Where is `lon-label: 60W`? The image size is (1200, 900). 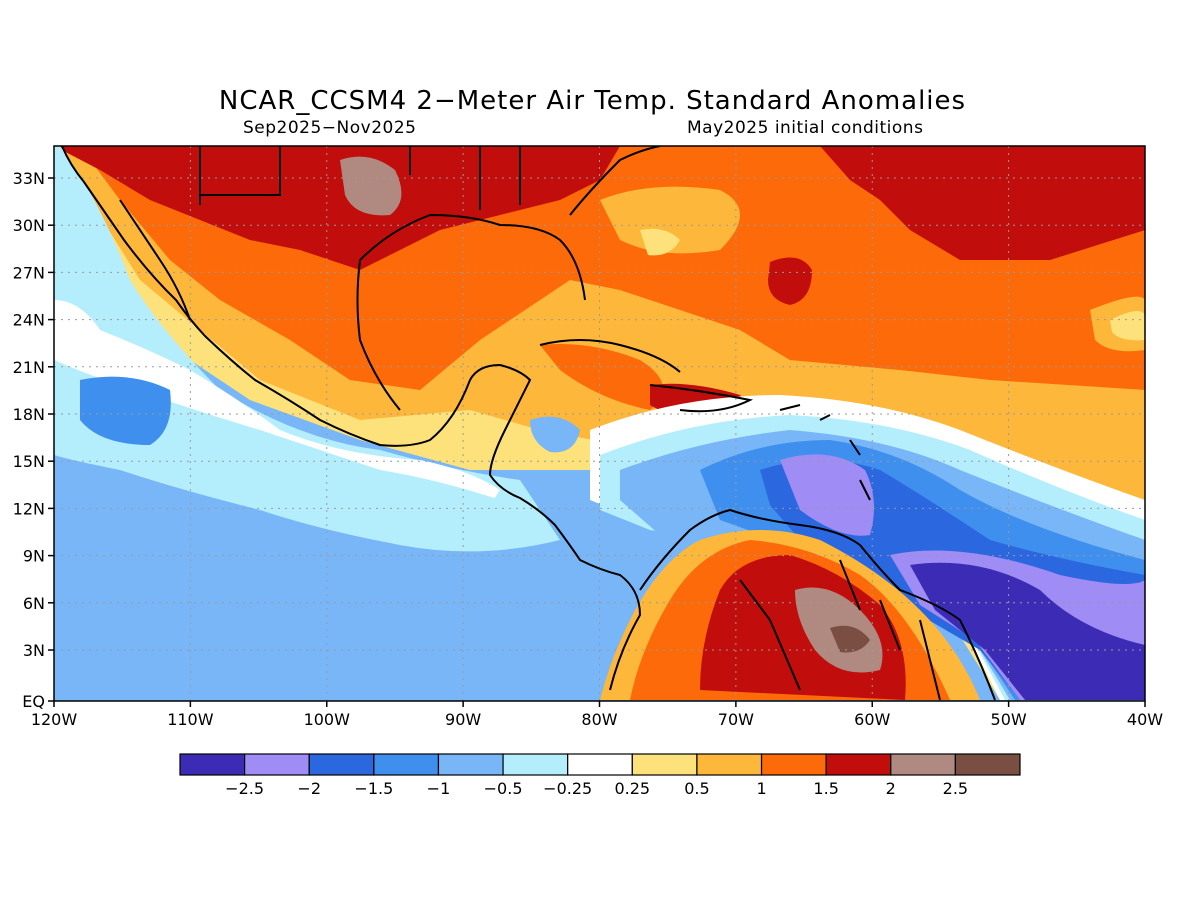
lon-label: 60W is located at coordinates (872, 719).